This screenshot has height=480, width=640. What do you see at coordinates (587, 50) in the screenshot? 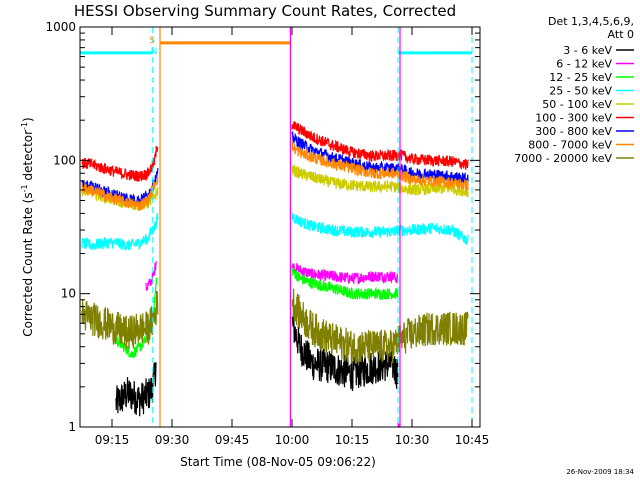
I see `legend-label: 3 - 6 keV` at bounding box center [587, 50].